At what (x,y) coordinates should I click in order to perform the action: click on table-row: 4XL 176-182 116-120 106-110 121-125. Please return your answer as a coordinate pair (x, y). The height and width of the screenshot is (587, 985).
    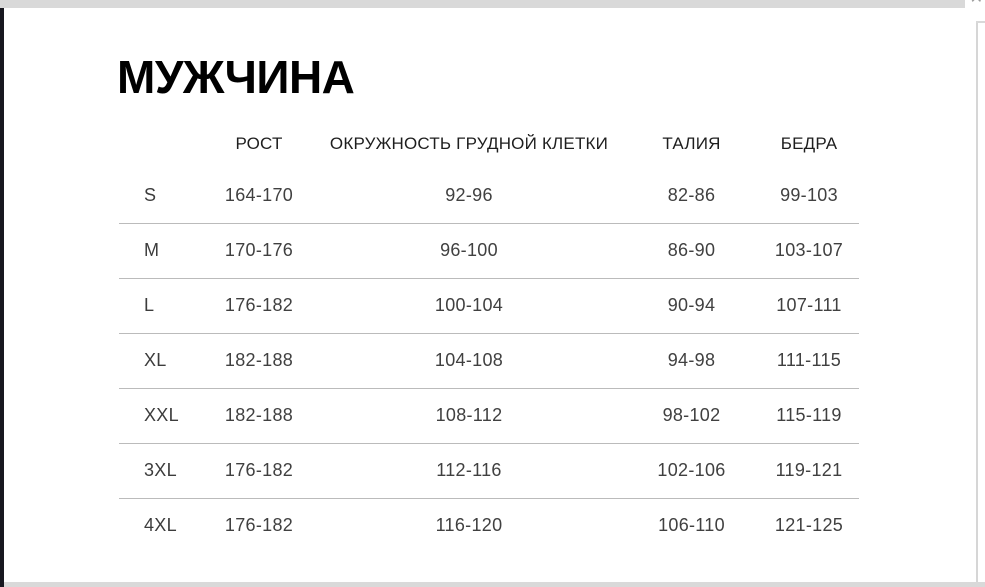
    Looking at the image, I should click on (489, 525).